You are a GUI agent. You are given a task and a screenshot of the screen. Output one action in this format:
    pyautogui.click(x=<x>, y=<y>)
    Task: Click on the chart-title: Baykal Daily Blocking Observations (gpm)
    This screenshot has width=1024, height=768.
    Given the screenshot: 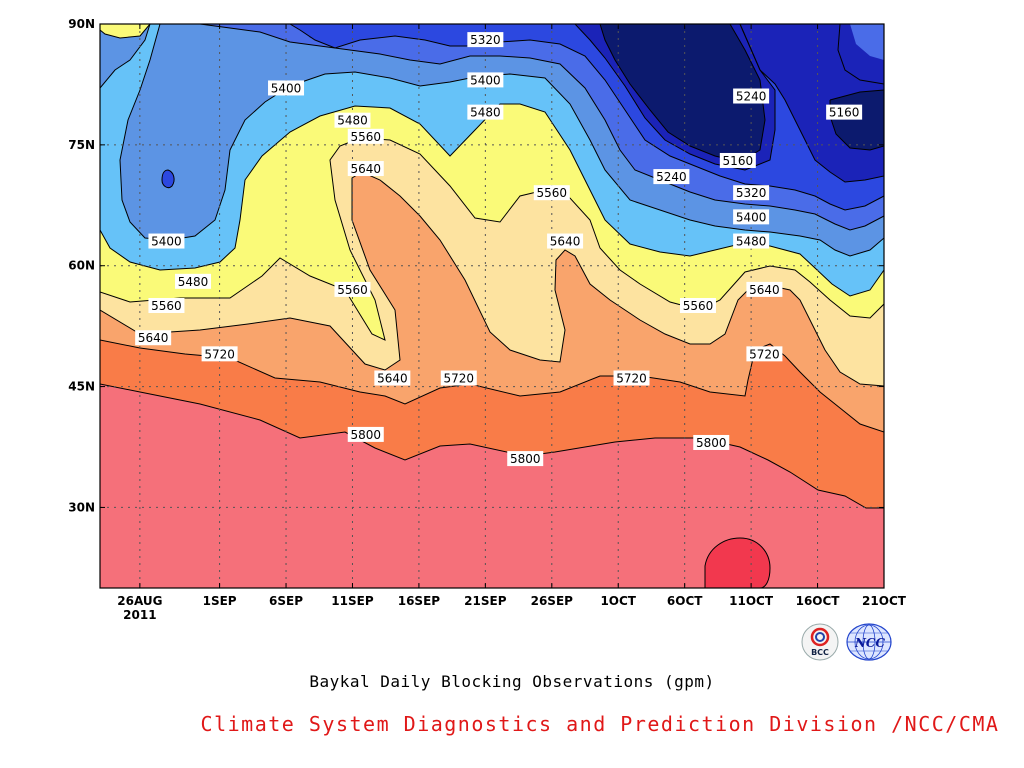 What is the action you would take?
    pyautogui.click(x=512, y=681)
    